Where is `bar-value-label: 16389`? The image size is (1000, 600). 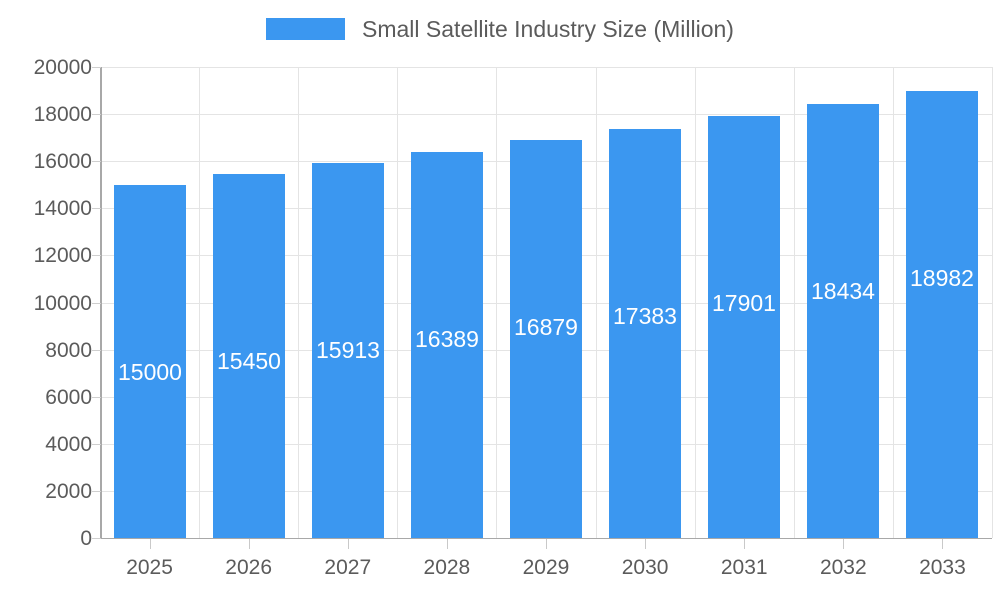
bar-value-label: 16389 is located at coordinates (447, 339).